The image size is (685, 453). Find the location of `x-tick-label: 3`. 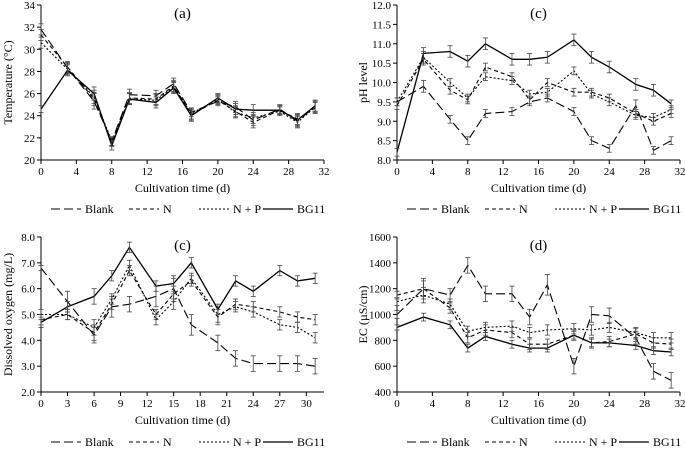

x-tick-label: 3 is located at coordinates (68, 404).